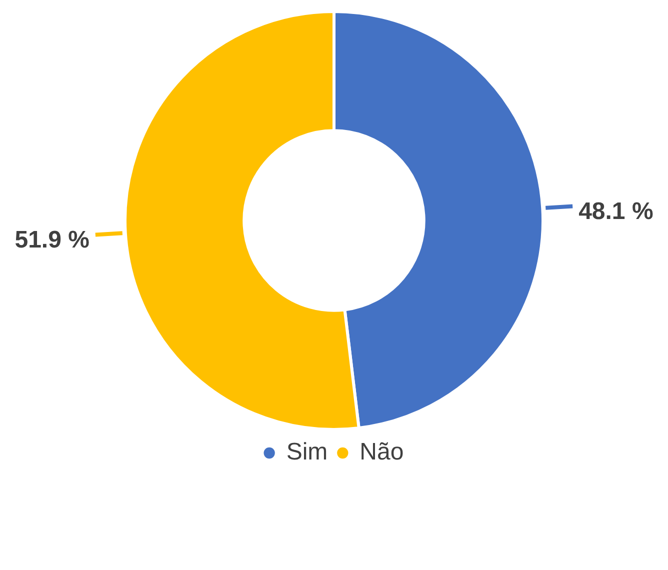  I want to click on data-label: 48.1 %, so click(616, 211).